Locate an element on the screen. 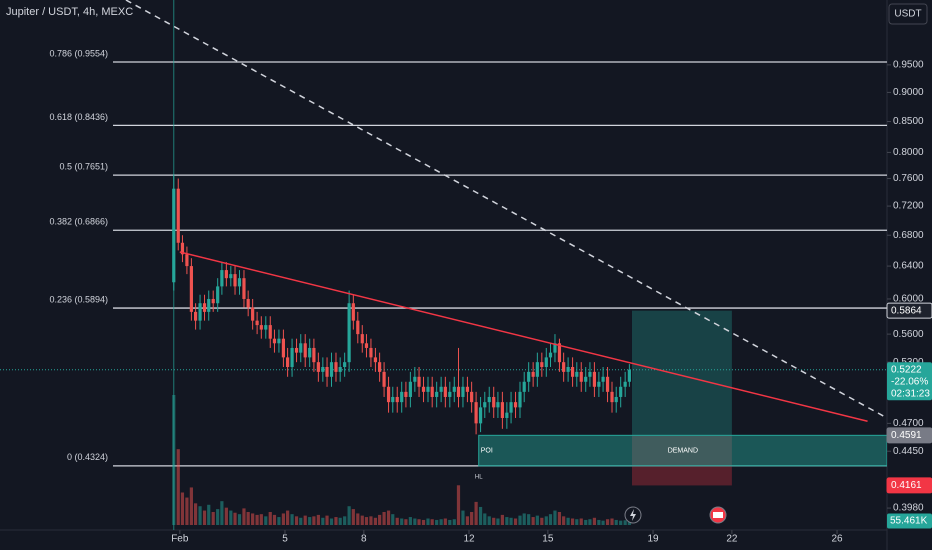 Image resolution: width=932 pixels, height=550 pixels. price-change: -22.06% is located at coordinates (909, 381).